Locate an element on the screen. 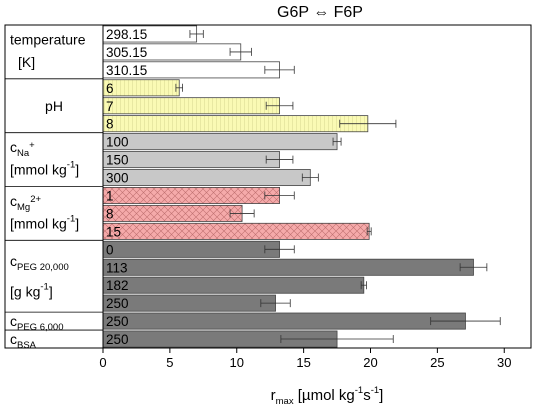 The width and height of the screenshot is (550, 413). group-label-ph: pH is located at coordinates (54, 106).